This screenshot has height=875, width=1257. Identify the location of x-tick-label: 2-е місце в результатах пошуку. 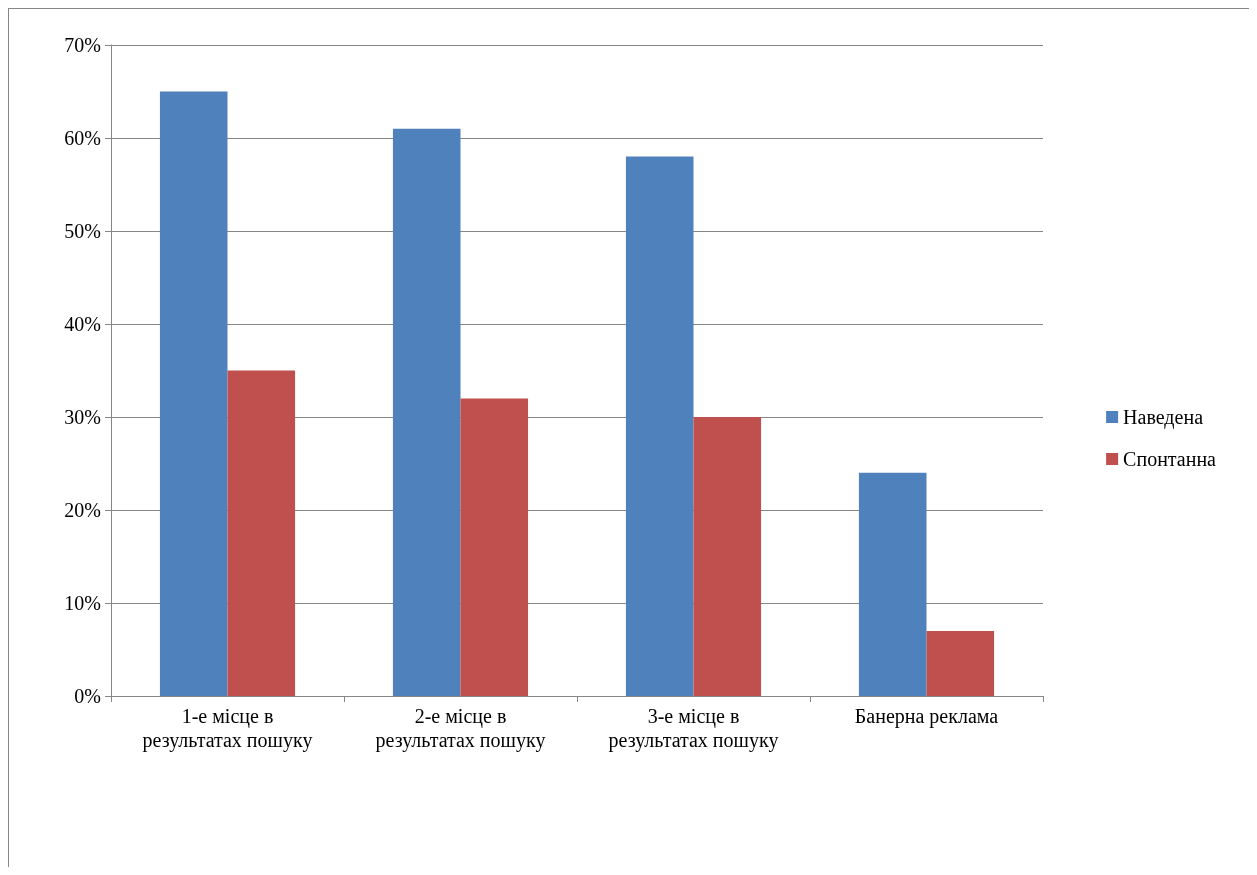
(460, 728).